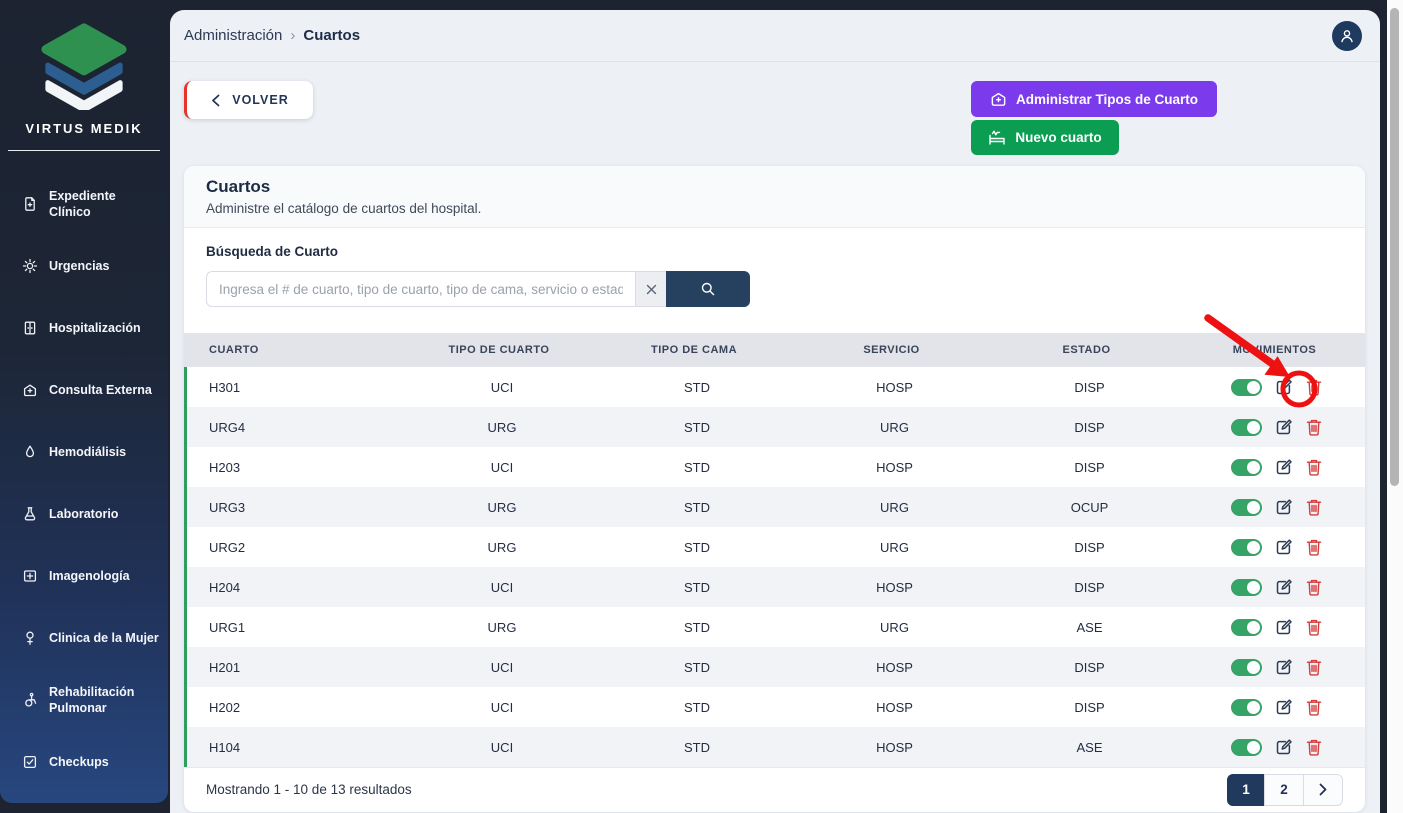 This screenshot has height=813, width=1403. What do you see at coordinates (84, 68) in the screenshot?
I see `layers-logo-icon` at bounding box center [84, 68].